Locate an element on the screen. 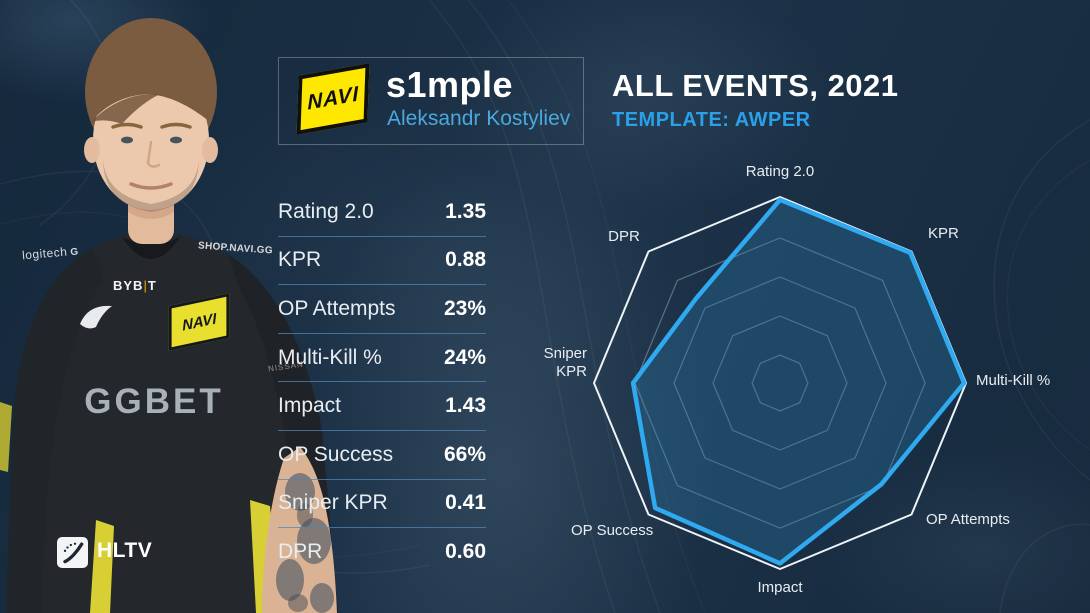  table-row: OP Success 66% is located at coordinates (382, 455).